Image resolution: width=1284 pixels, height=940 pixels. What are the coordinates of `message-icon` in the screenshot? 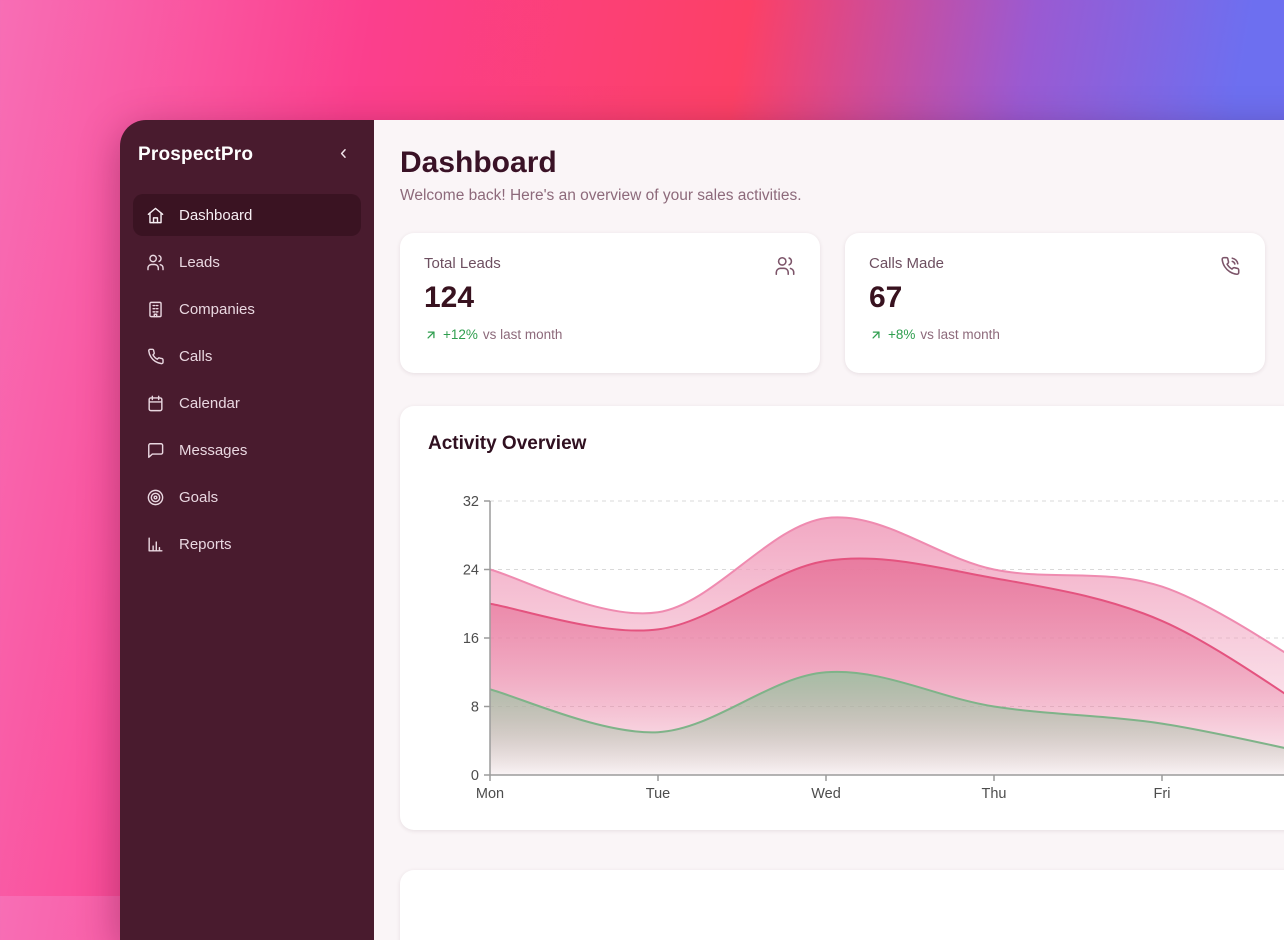 It's located at (155, 450).